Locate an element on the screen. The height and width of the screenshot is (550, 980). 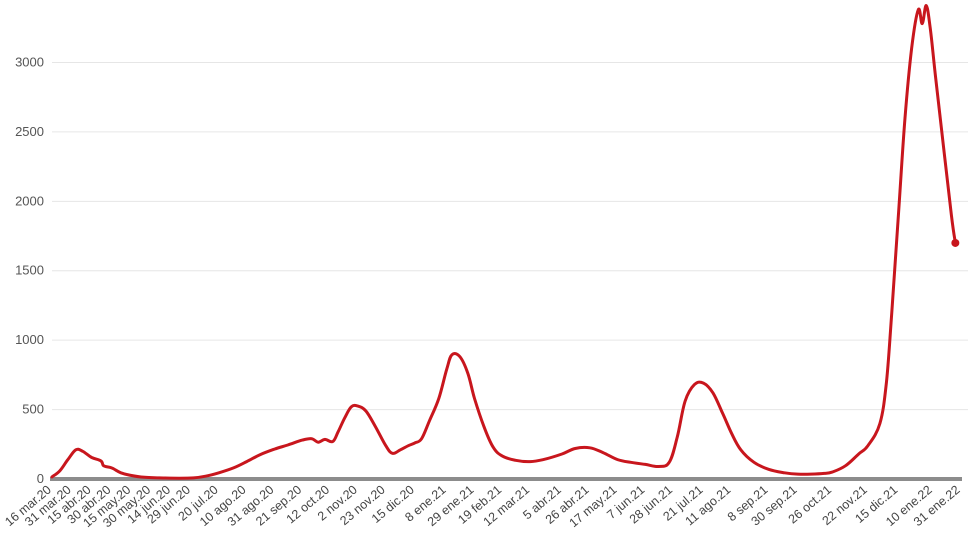
y-axis-tick-labels: 0 500 1000 1500 2000 2500 3000 is located at coordinates (29, 270).